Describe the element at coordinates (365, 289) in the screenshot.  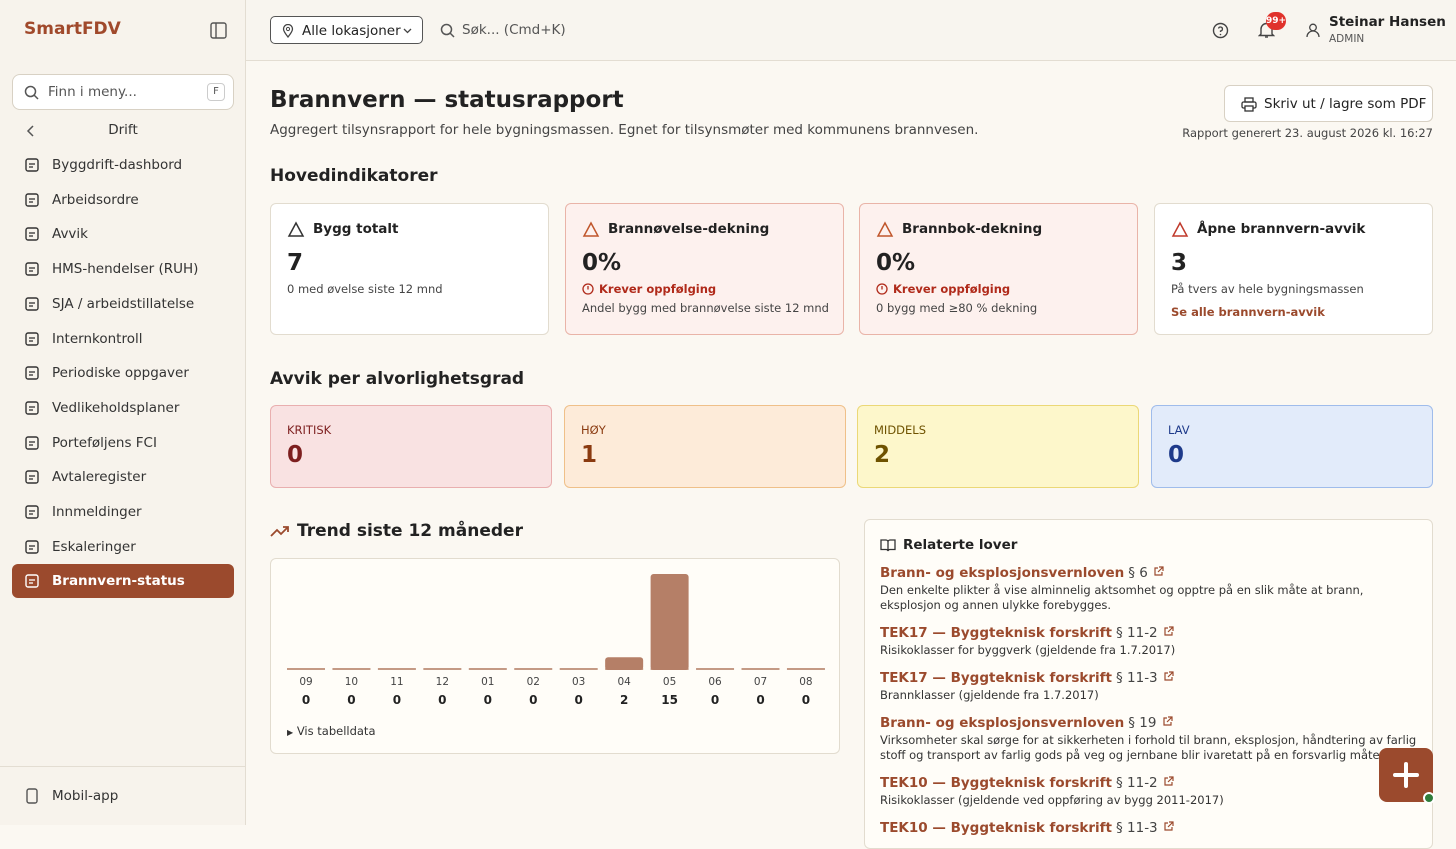
I see `kpi-note: 0 med øvelse siste 12 mnd` at that location.